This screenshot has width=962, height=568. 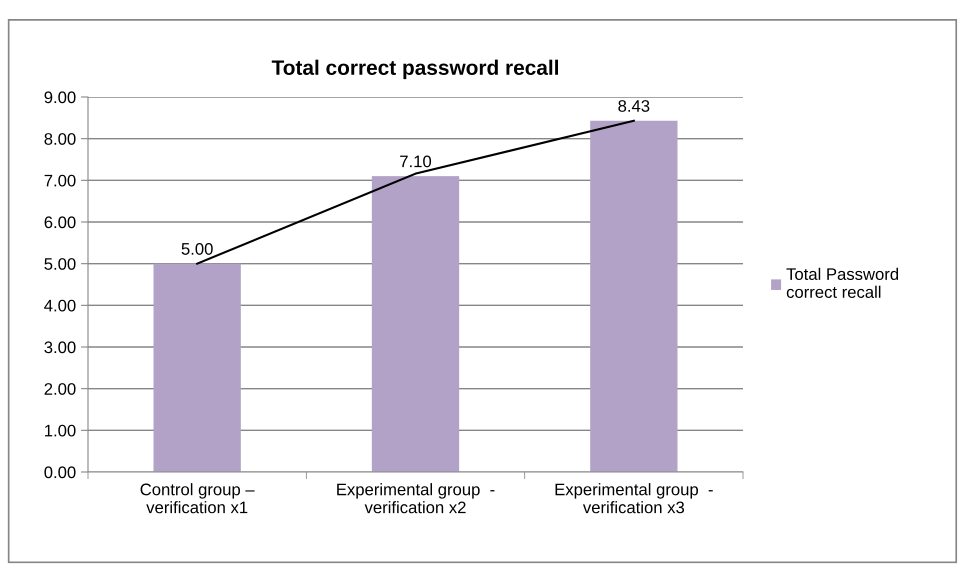 What do you see at coordinates (60, 264) in the screenshot?
I see `y-tick-label: 5.00` at bounding box center [60, 264].